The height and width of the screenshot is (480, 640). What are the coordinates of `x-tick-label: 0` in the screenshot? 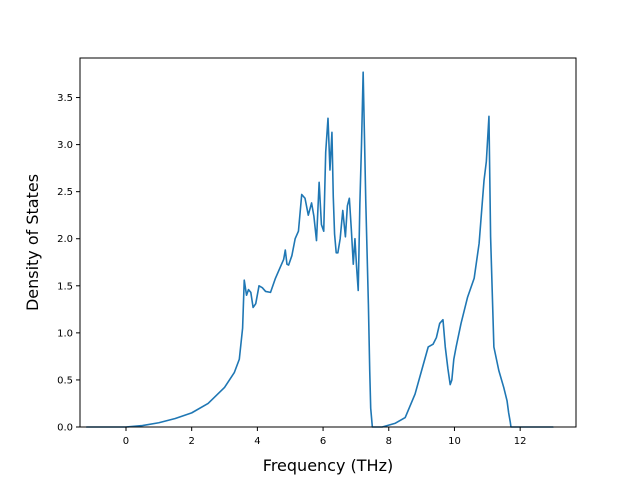 It's located at (126, 441).